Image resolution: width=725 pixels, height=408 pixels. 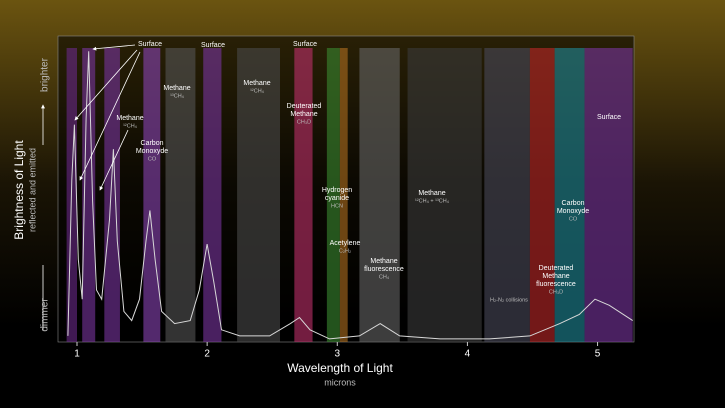 I want to click on annotation: Acetylene, so click(x=345, y=243).